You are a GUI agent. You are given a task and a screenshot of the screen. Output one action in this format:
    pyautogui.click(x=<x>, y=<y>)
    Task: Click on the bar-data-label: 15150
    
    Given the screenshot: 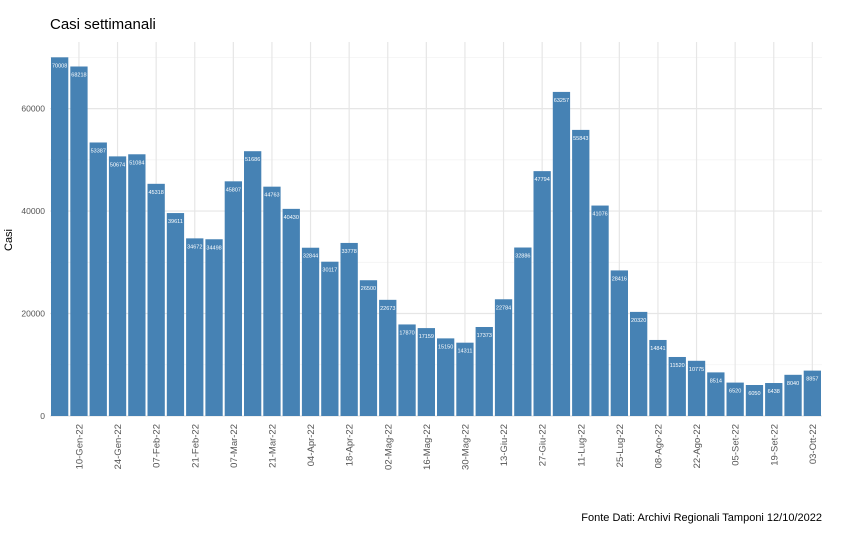 What is the action you would take?
    pyautogui.click(x=445, y=347)
    